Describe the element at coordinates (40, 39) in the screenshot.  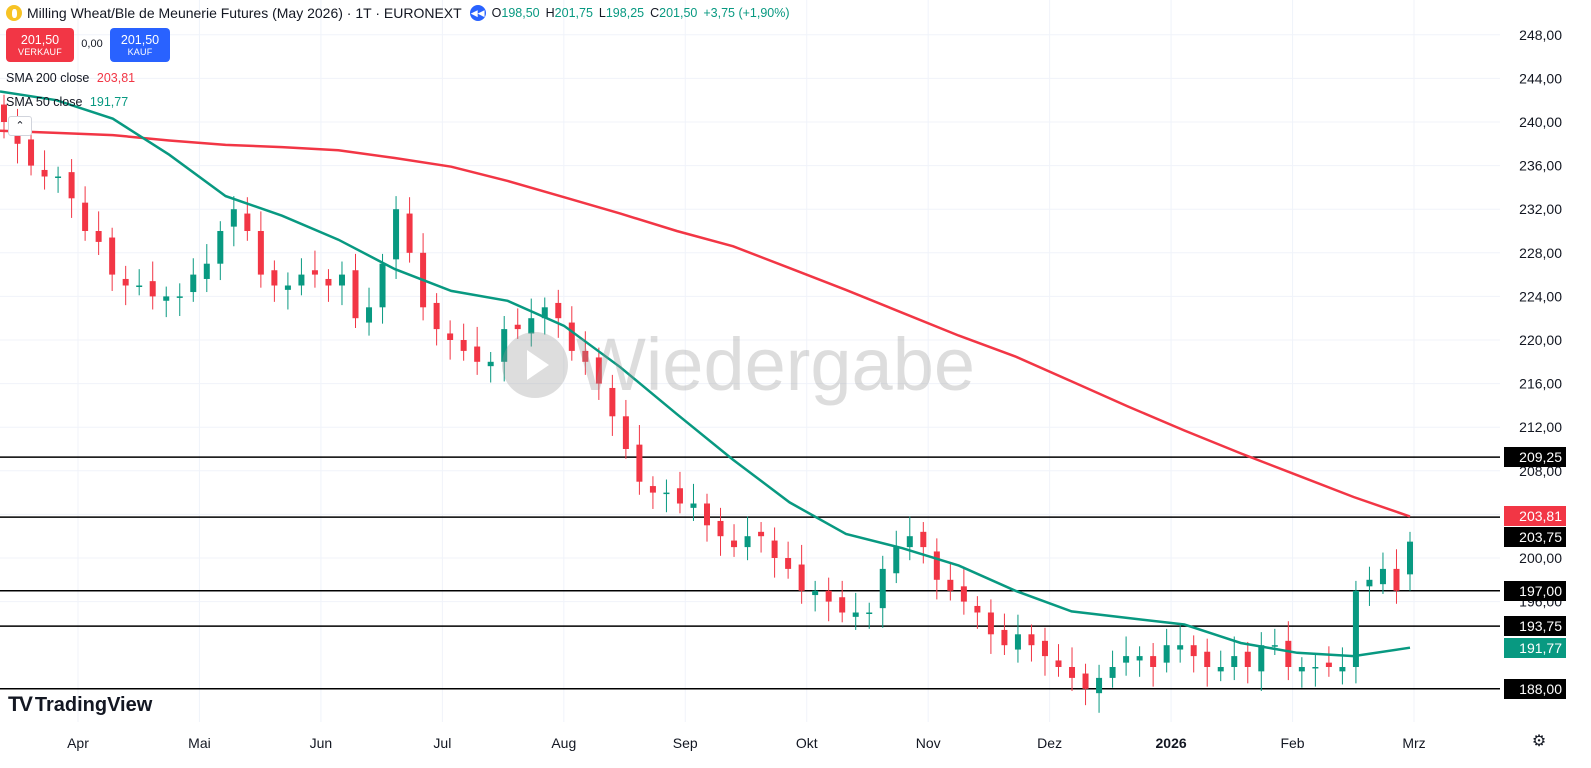
I see `sell-price: 201,50` at that location.